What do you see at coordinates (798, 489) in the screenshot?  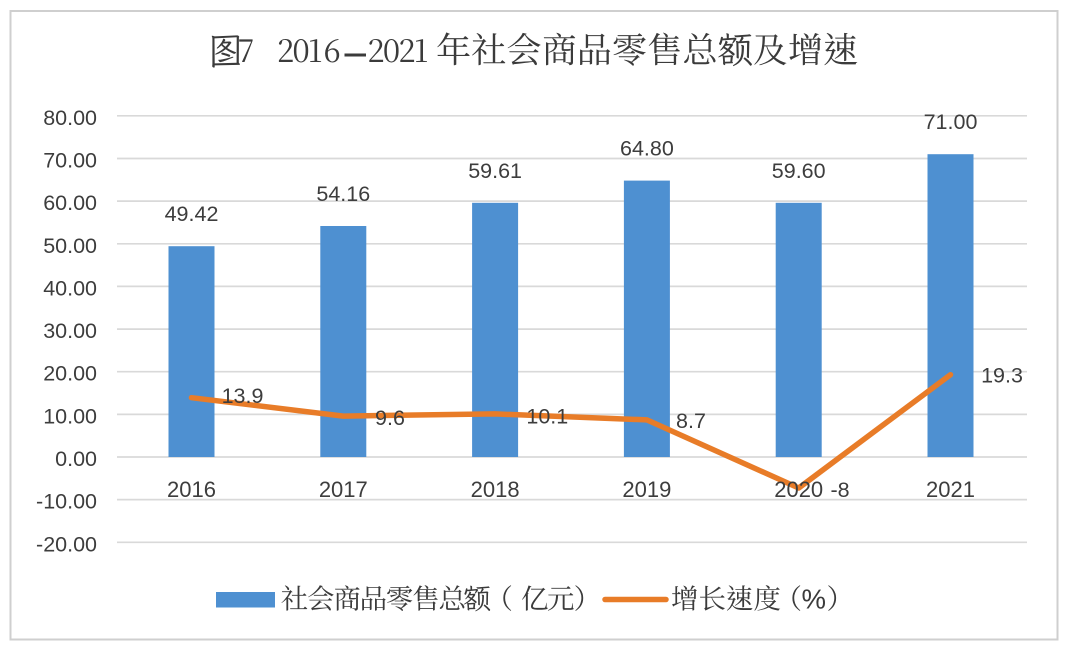 I see `svg-text: 2020` at bounding box center [798, 489].